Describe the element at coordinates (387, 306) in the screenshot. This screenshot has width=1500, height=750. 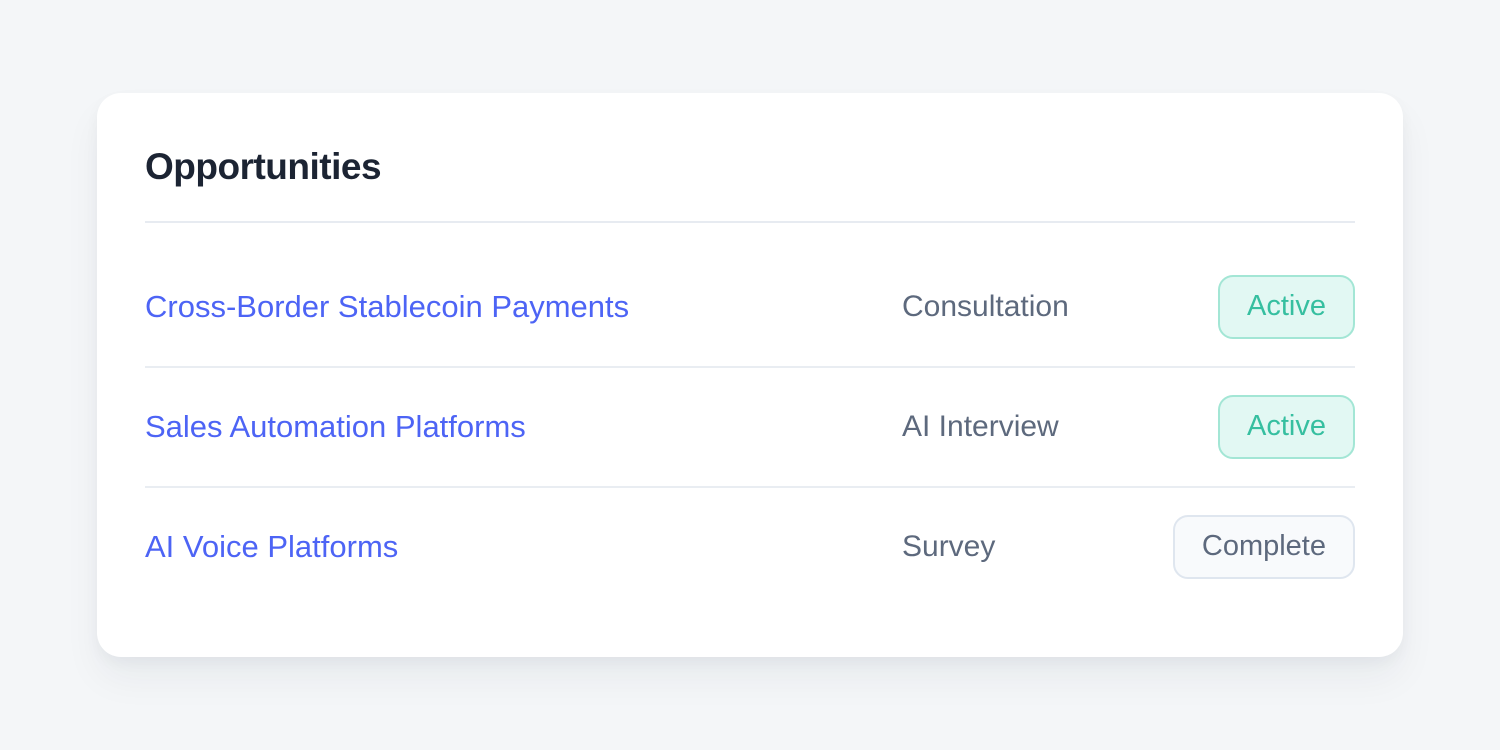
I see `opportunity-link: Cross-Border Stablecoin Payments` at that location.